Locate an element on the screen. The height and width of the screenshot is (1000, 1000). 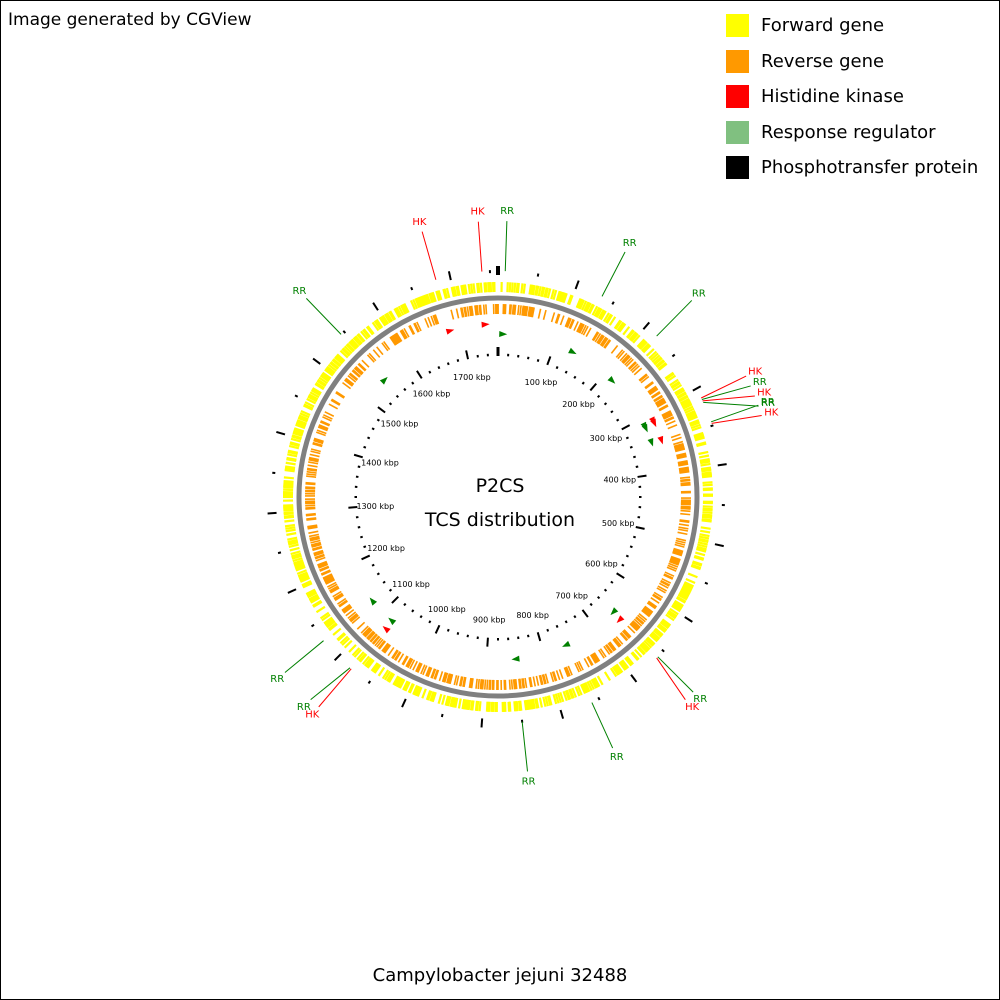
hk-arrow is located at coordinates (485, 324).